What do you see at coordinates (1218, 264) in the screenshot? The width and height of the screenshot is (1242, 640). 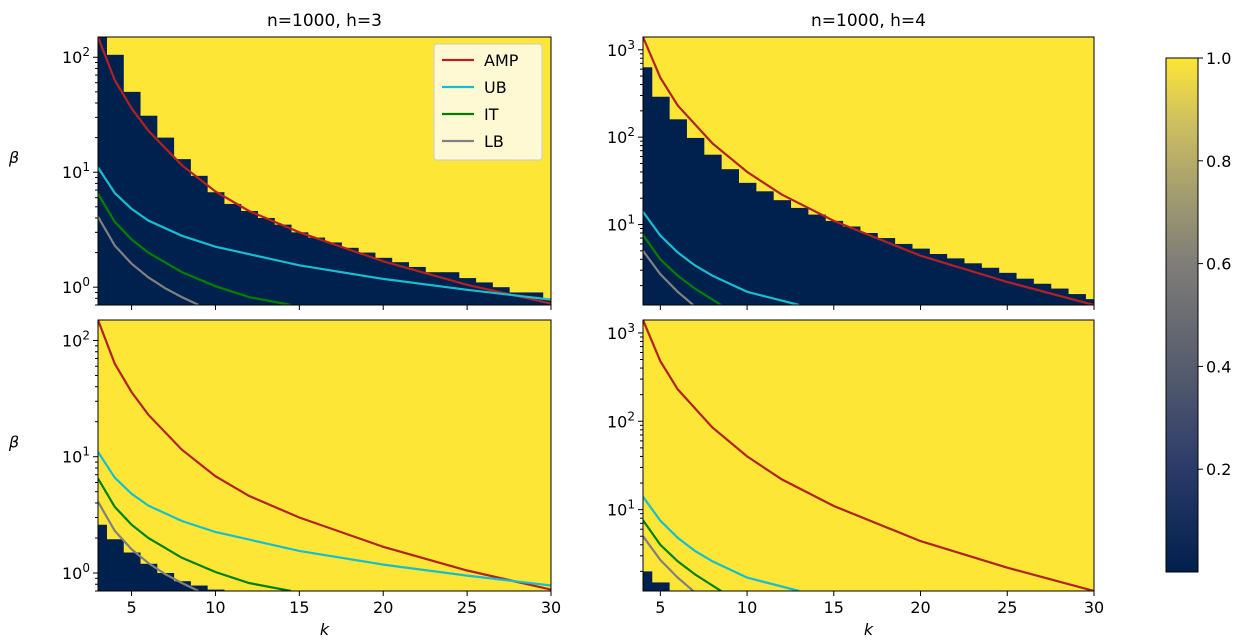 I see `colorbar-tick-label: 0.6` at bounding box center [1218, 264].